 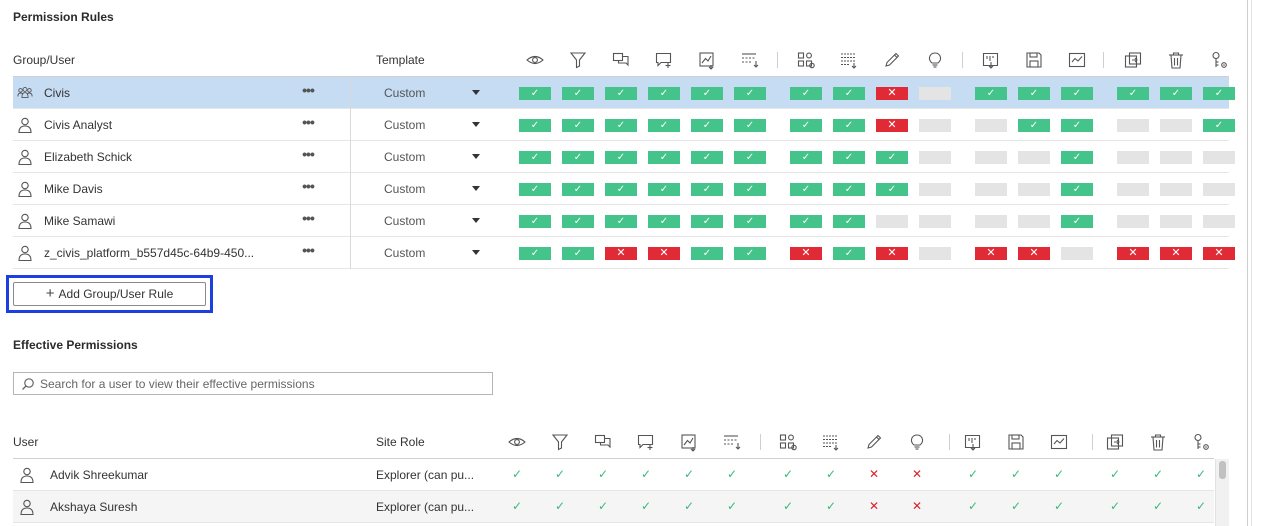 I want to click on capability-cell-delete: ✓, so click(x=1176, y=93).